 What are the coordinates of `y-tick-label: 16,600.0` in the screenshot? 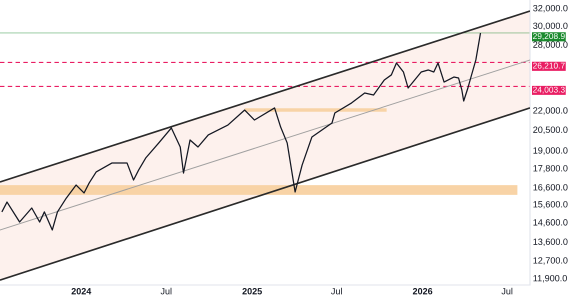 It's located at (550, 188).